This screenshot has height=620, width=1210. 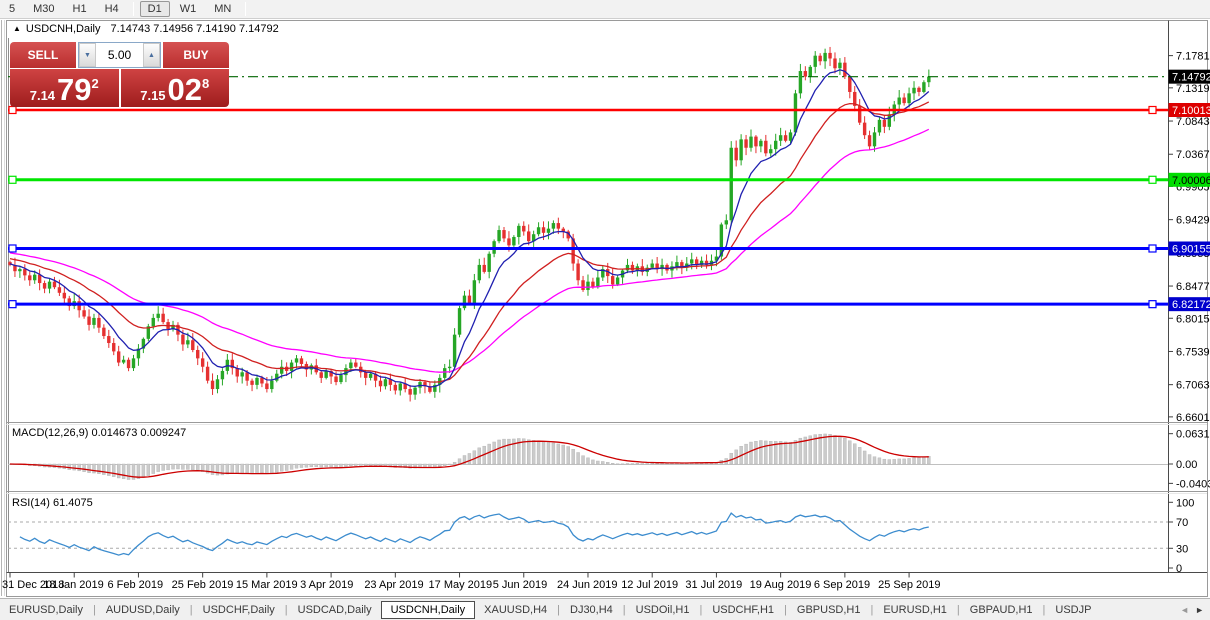 What do you see at coordinates (44, 9) in the screenshot?
I see `timeframe-button-m30: M30` at bounding box center [44, 9].